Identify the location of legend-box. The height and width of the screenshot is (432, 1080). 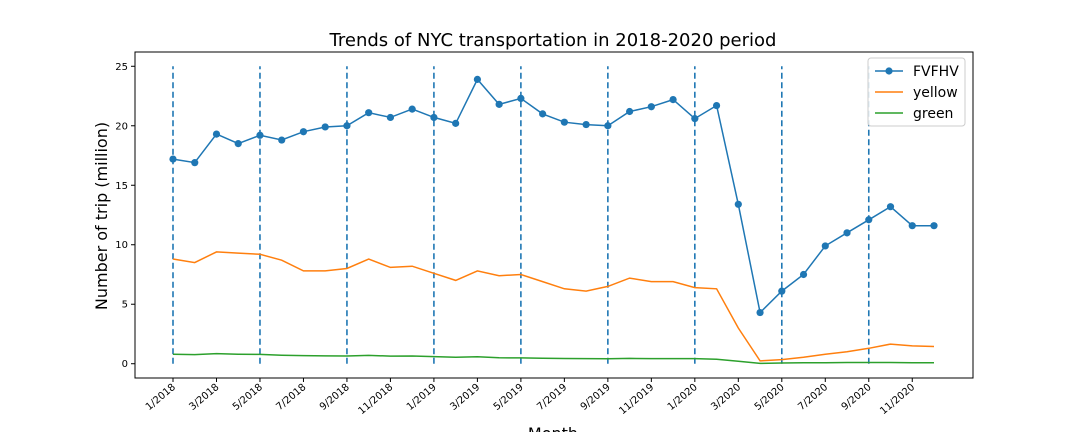
(916, 92).